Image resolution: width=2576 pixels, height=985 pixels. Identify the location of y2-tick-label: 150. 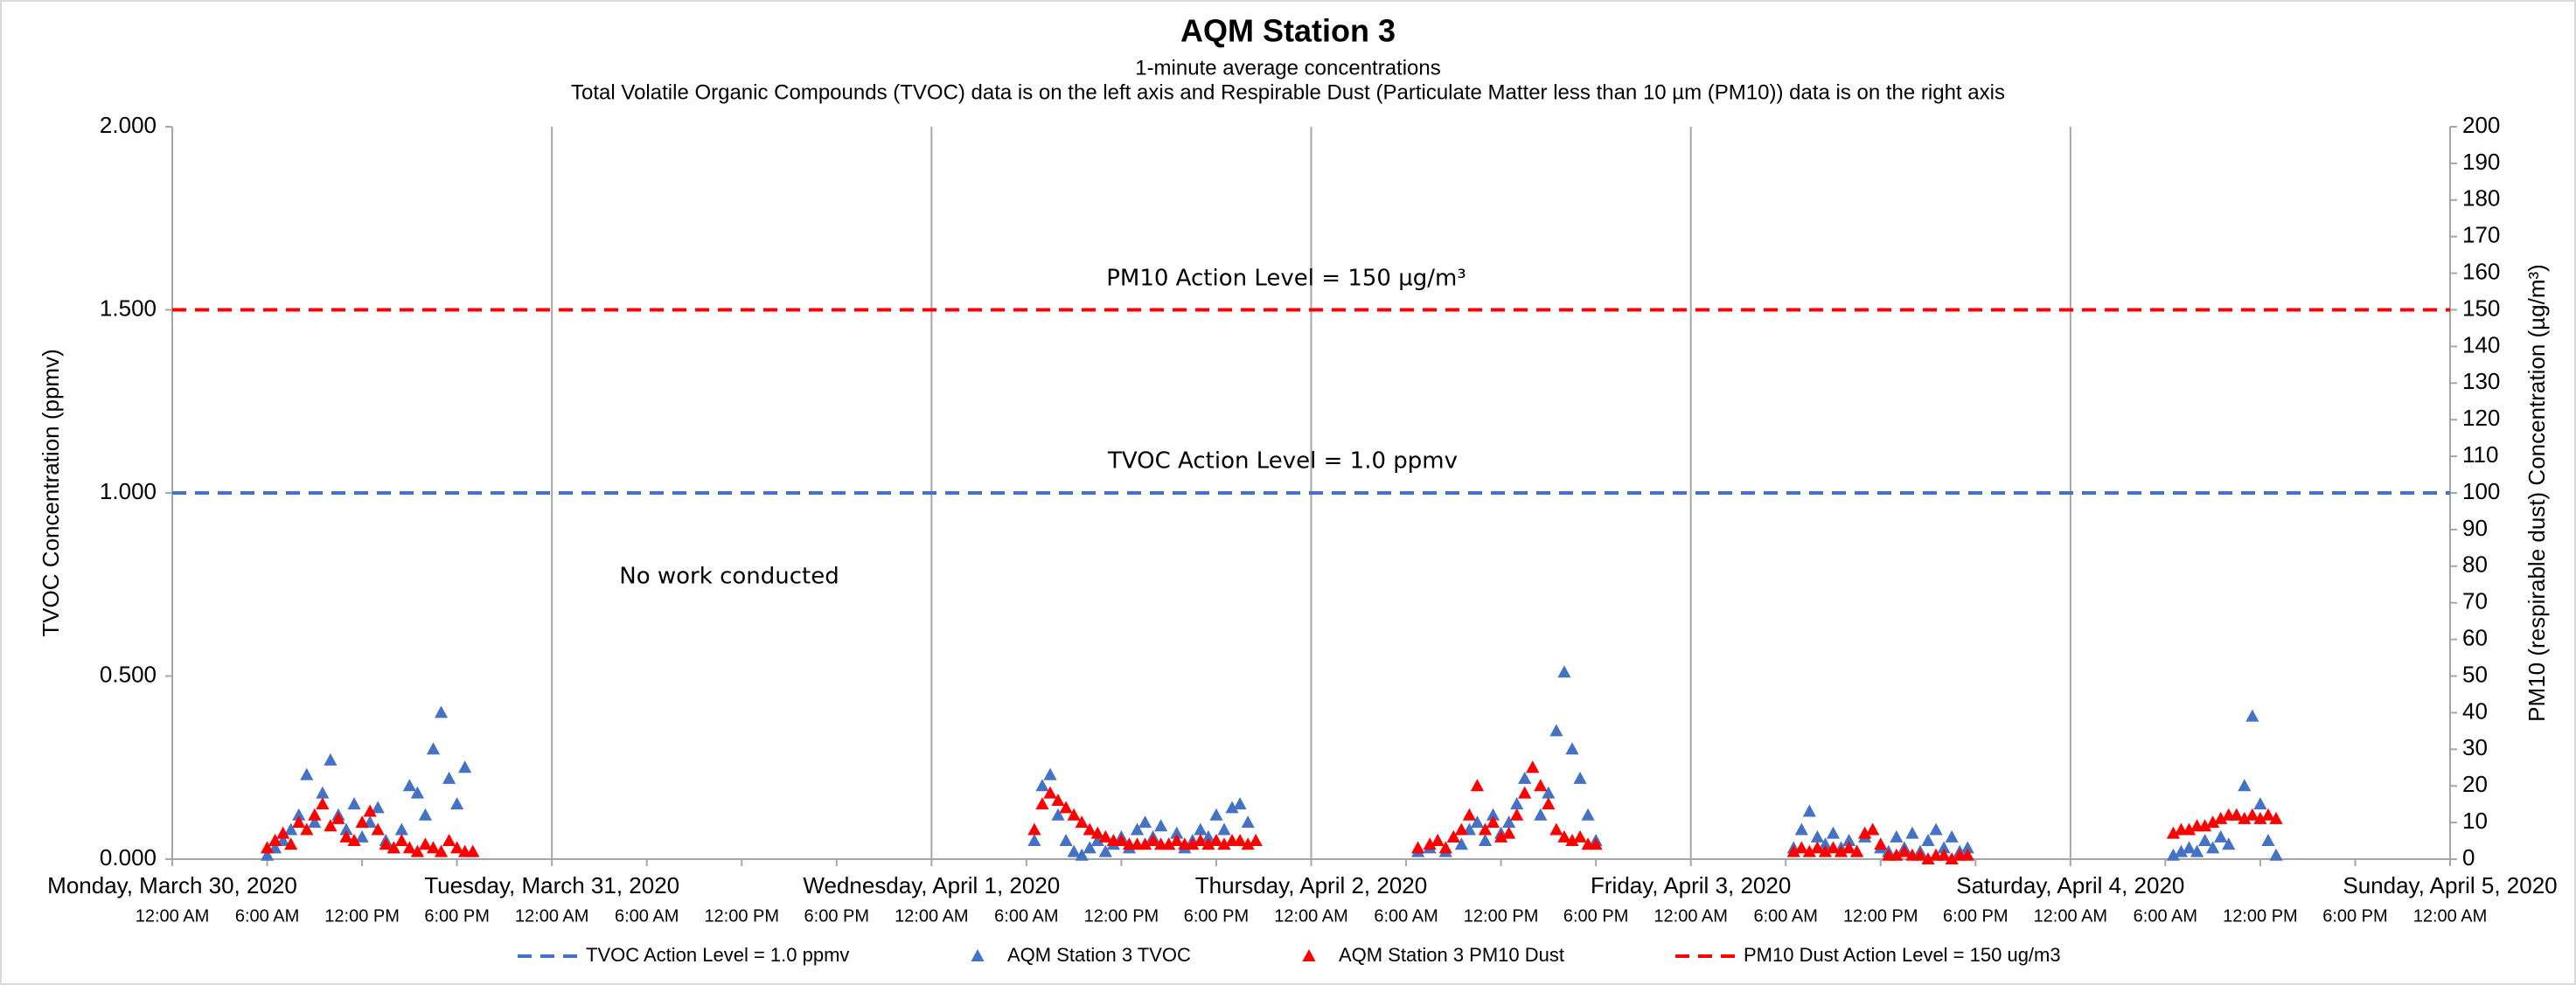
(2481, 308).